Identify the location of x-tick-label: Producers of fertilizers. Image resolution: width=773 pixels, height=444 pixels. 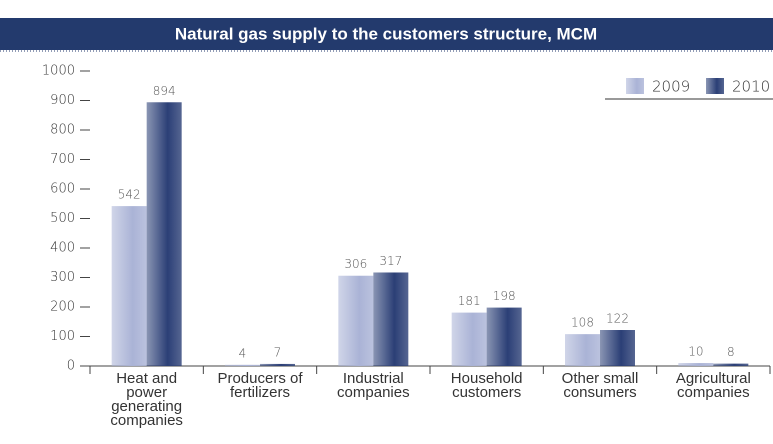
(260, 386).